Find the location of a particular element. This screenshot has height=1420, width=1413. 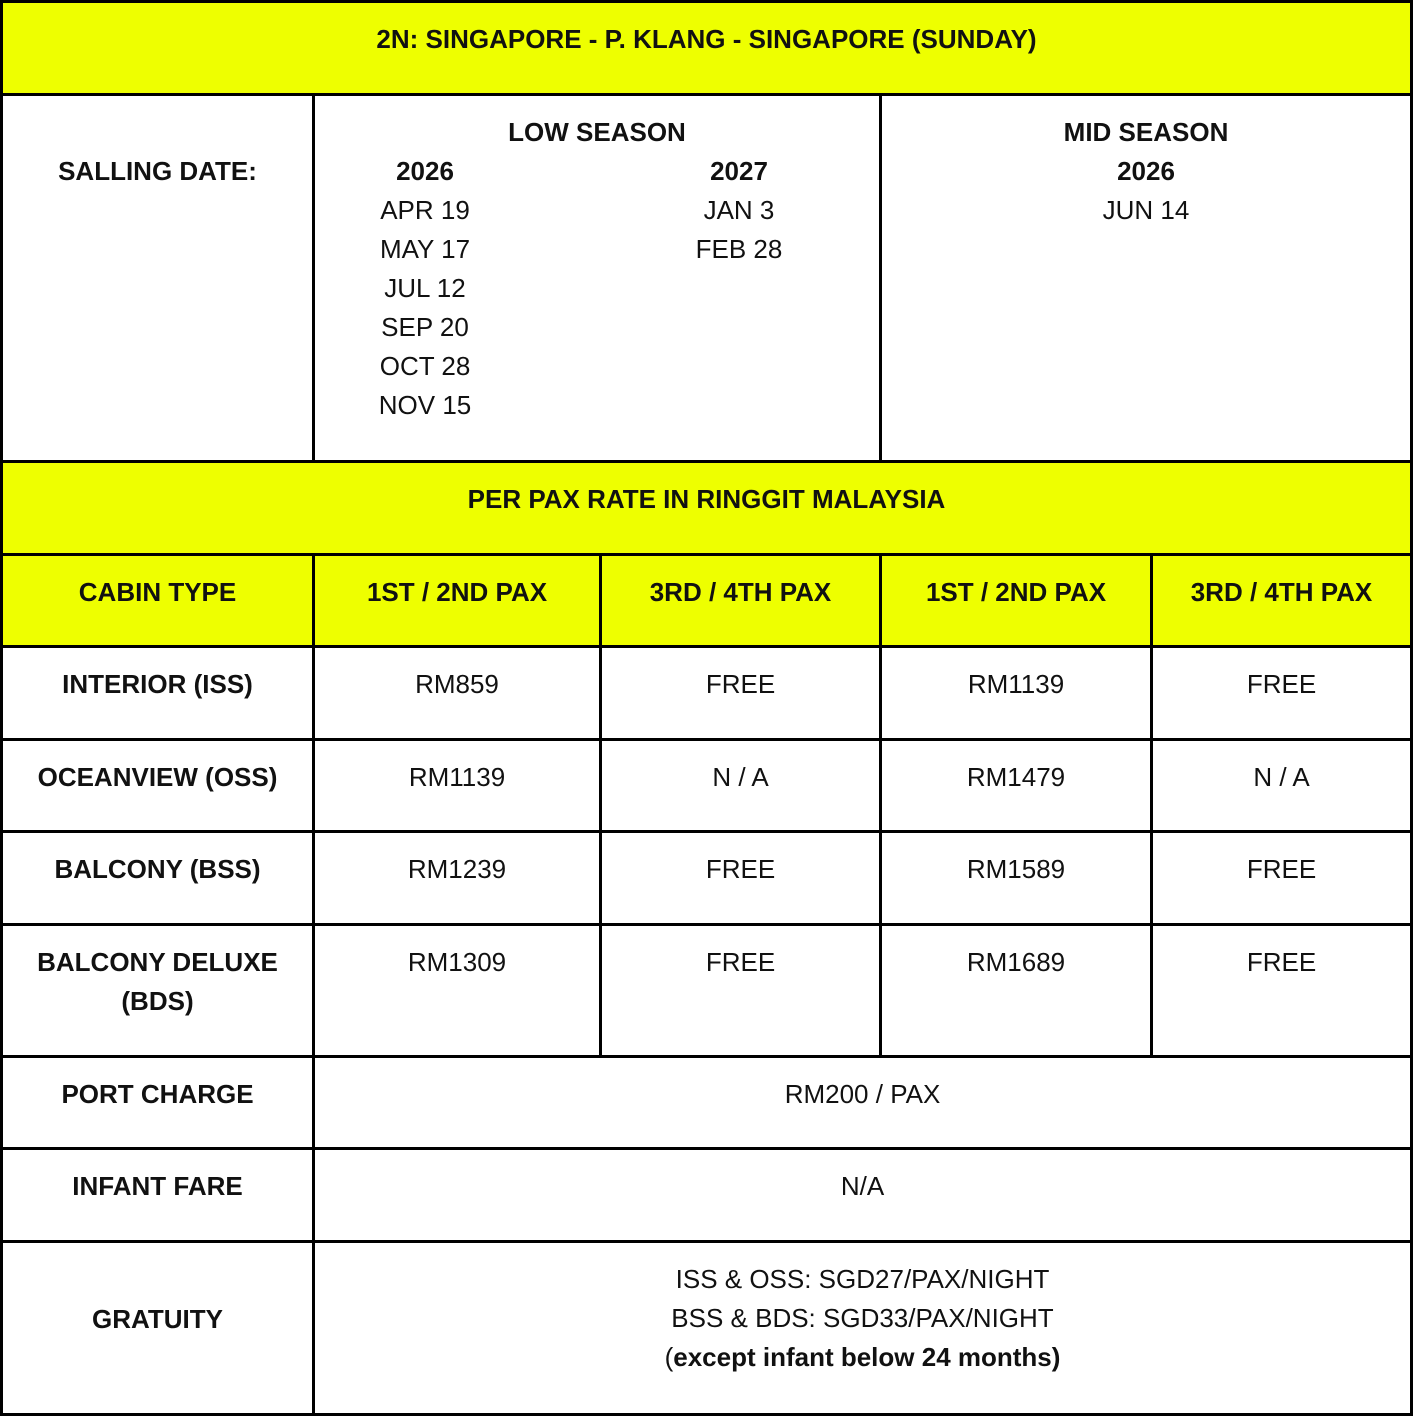

header-cabin-type: CABIN TYPE is located at coordinates (157, 600).